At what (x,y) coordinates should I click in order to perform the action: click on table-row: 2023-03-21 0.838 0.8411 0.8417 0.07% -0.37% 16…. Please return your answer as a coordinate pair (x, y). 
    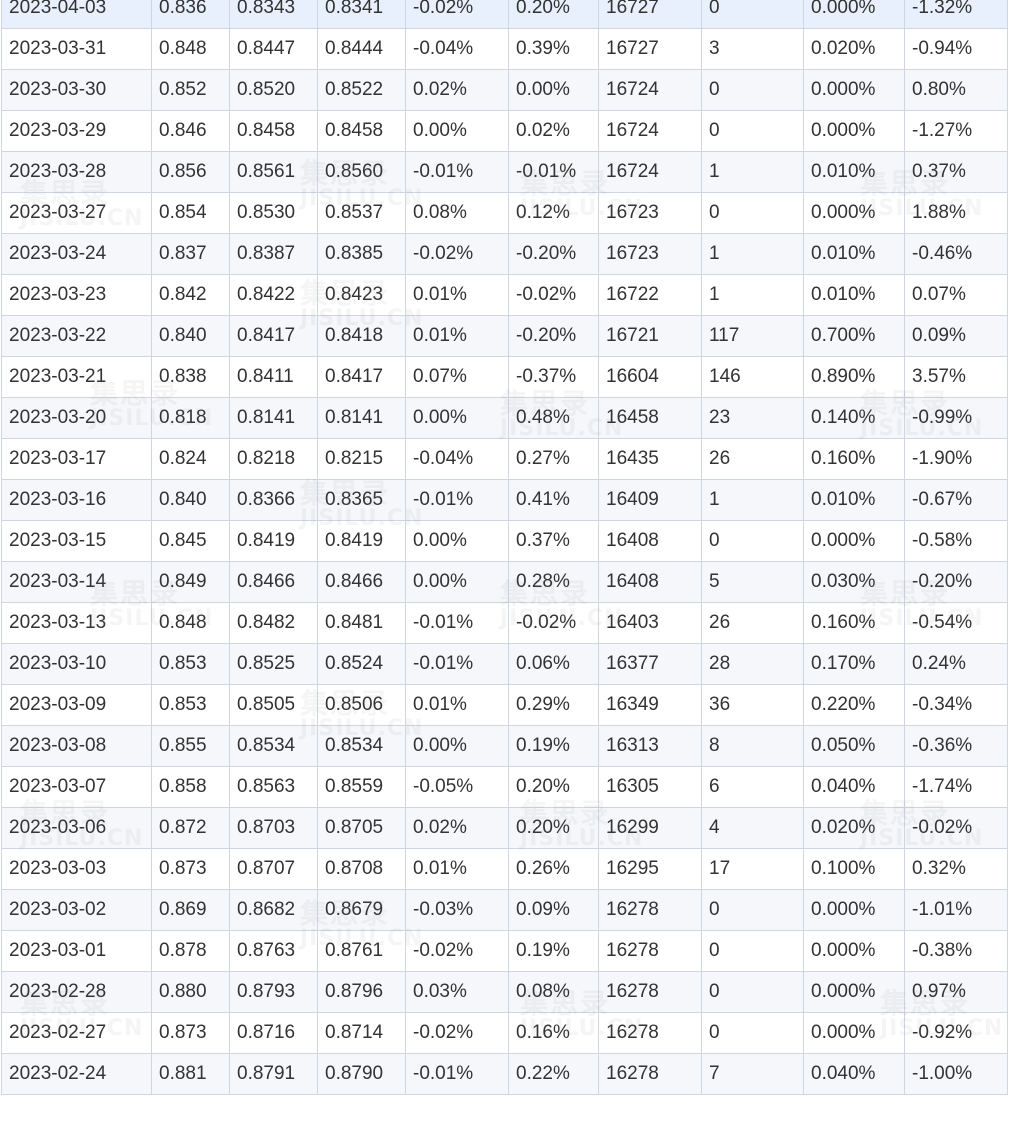
    Looking at the image, I should click on (504, 377).